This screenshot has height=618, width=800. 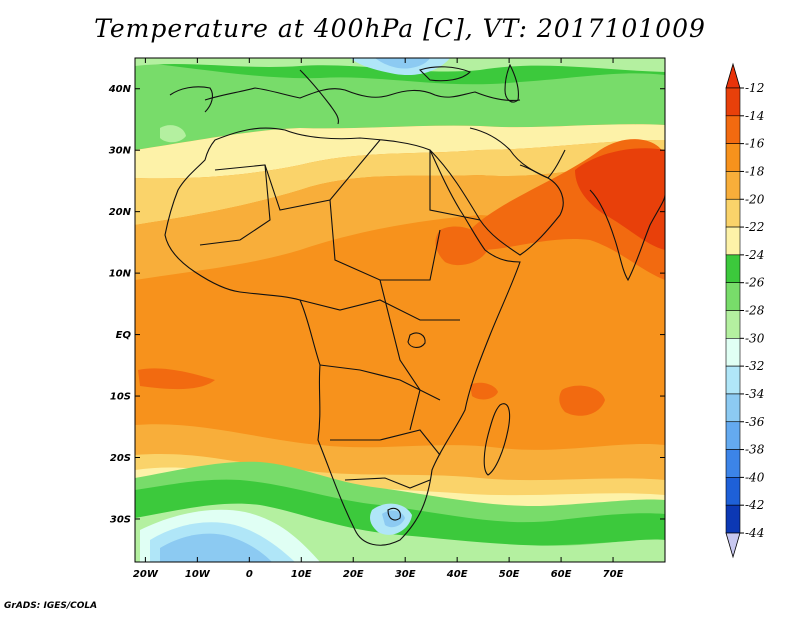 What do you see at coordinates (51, 606) in the screenshot?
I see `credit-label: GrADS: IGES/COLA` at bounding box center [51, 606].